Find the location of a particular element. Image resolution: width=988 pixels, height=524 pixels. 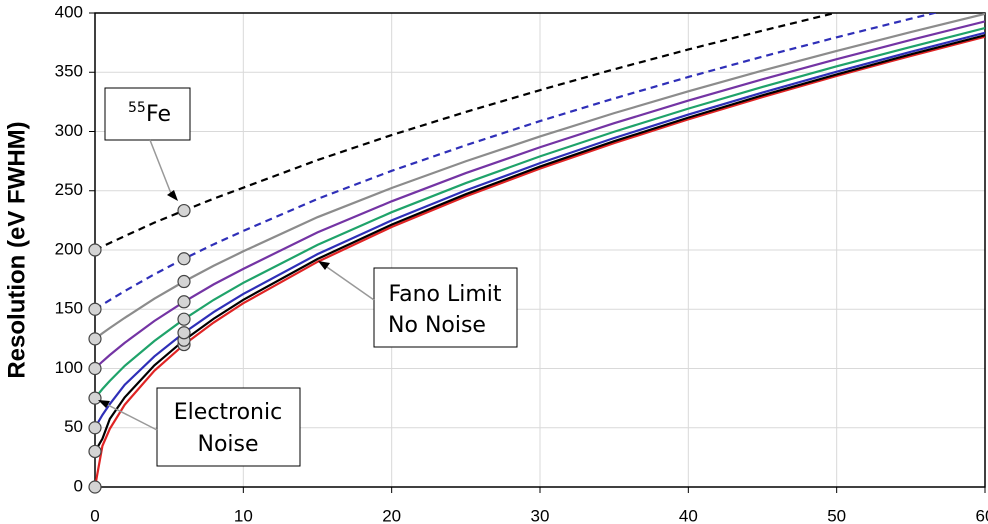

y-tick-label: 350 is located at coordinates (69, 71).